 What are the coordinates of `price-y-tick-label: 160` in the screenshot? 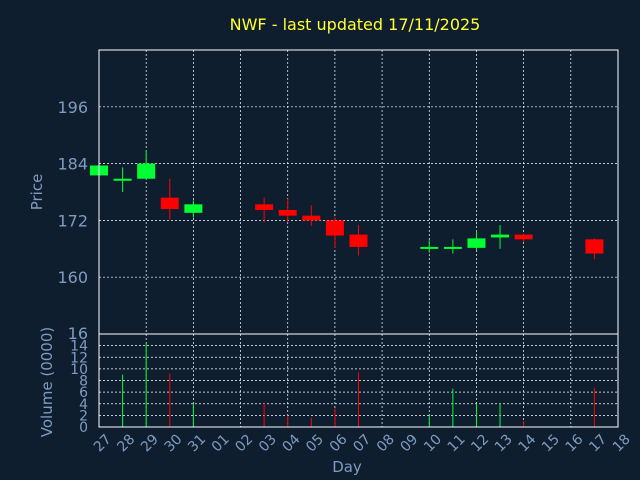 It's located at (72, 277).